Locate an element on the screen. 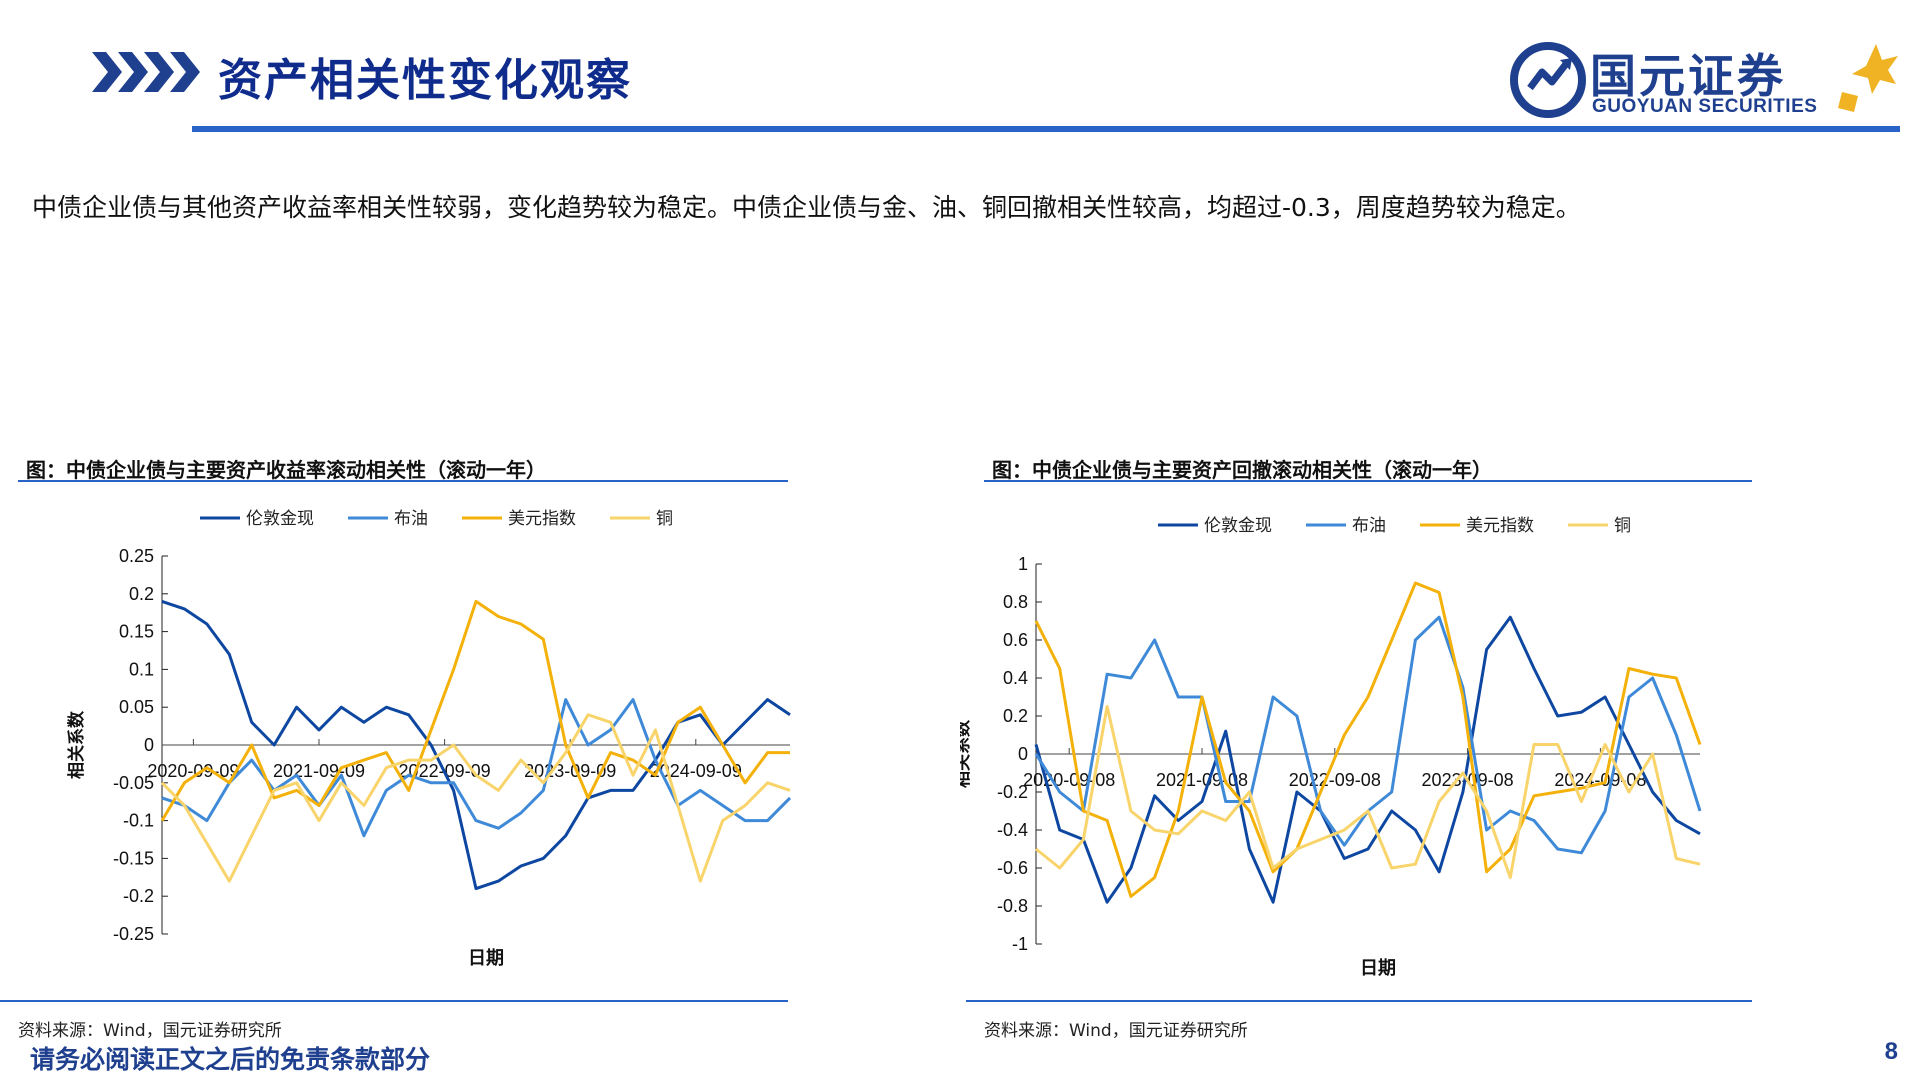  brand-logo: 国元证券 GUOYUAN SECURITIES is located at coordinates (1704, 83).